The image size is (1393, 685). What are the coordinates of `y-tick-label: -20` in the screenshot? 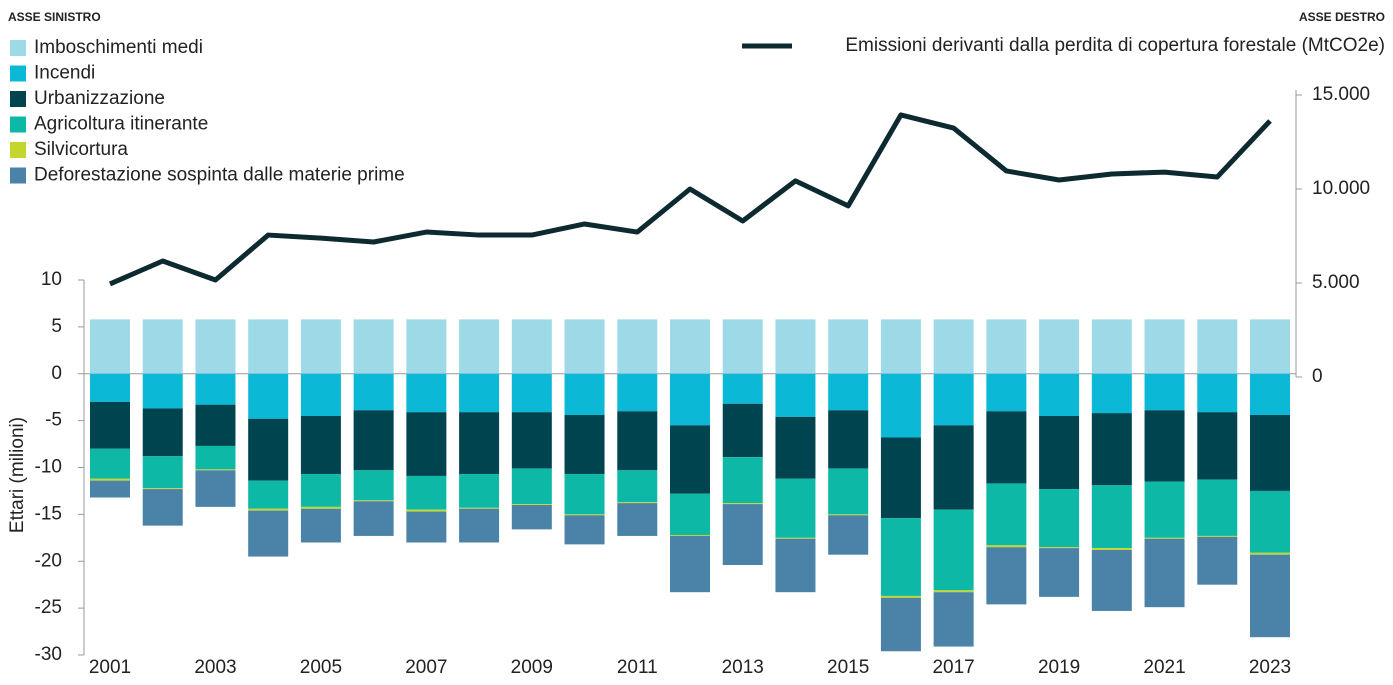 It's located at (48, 560).